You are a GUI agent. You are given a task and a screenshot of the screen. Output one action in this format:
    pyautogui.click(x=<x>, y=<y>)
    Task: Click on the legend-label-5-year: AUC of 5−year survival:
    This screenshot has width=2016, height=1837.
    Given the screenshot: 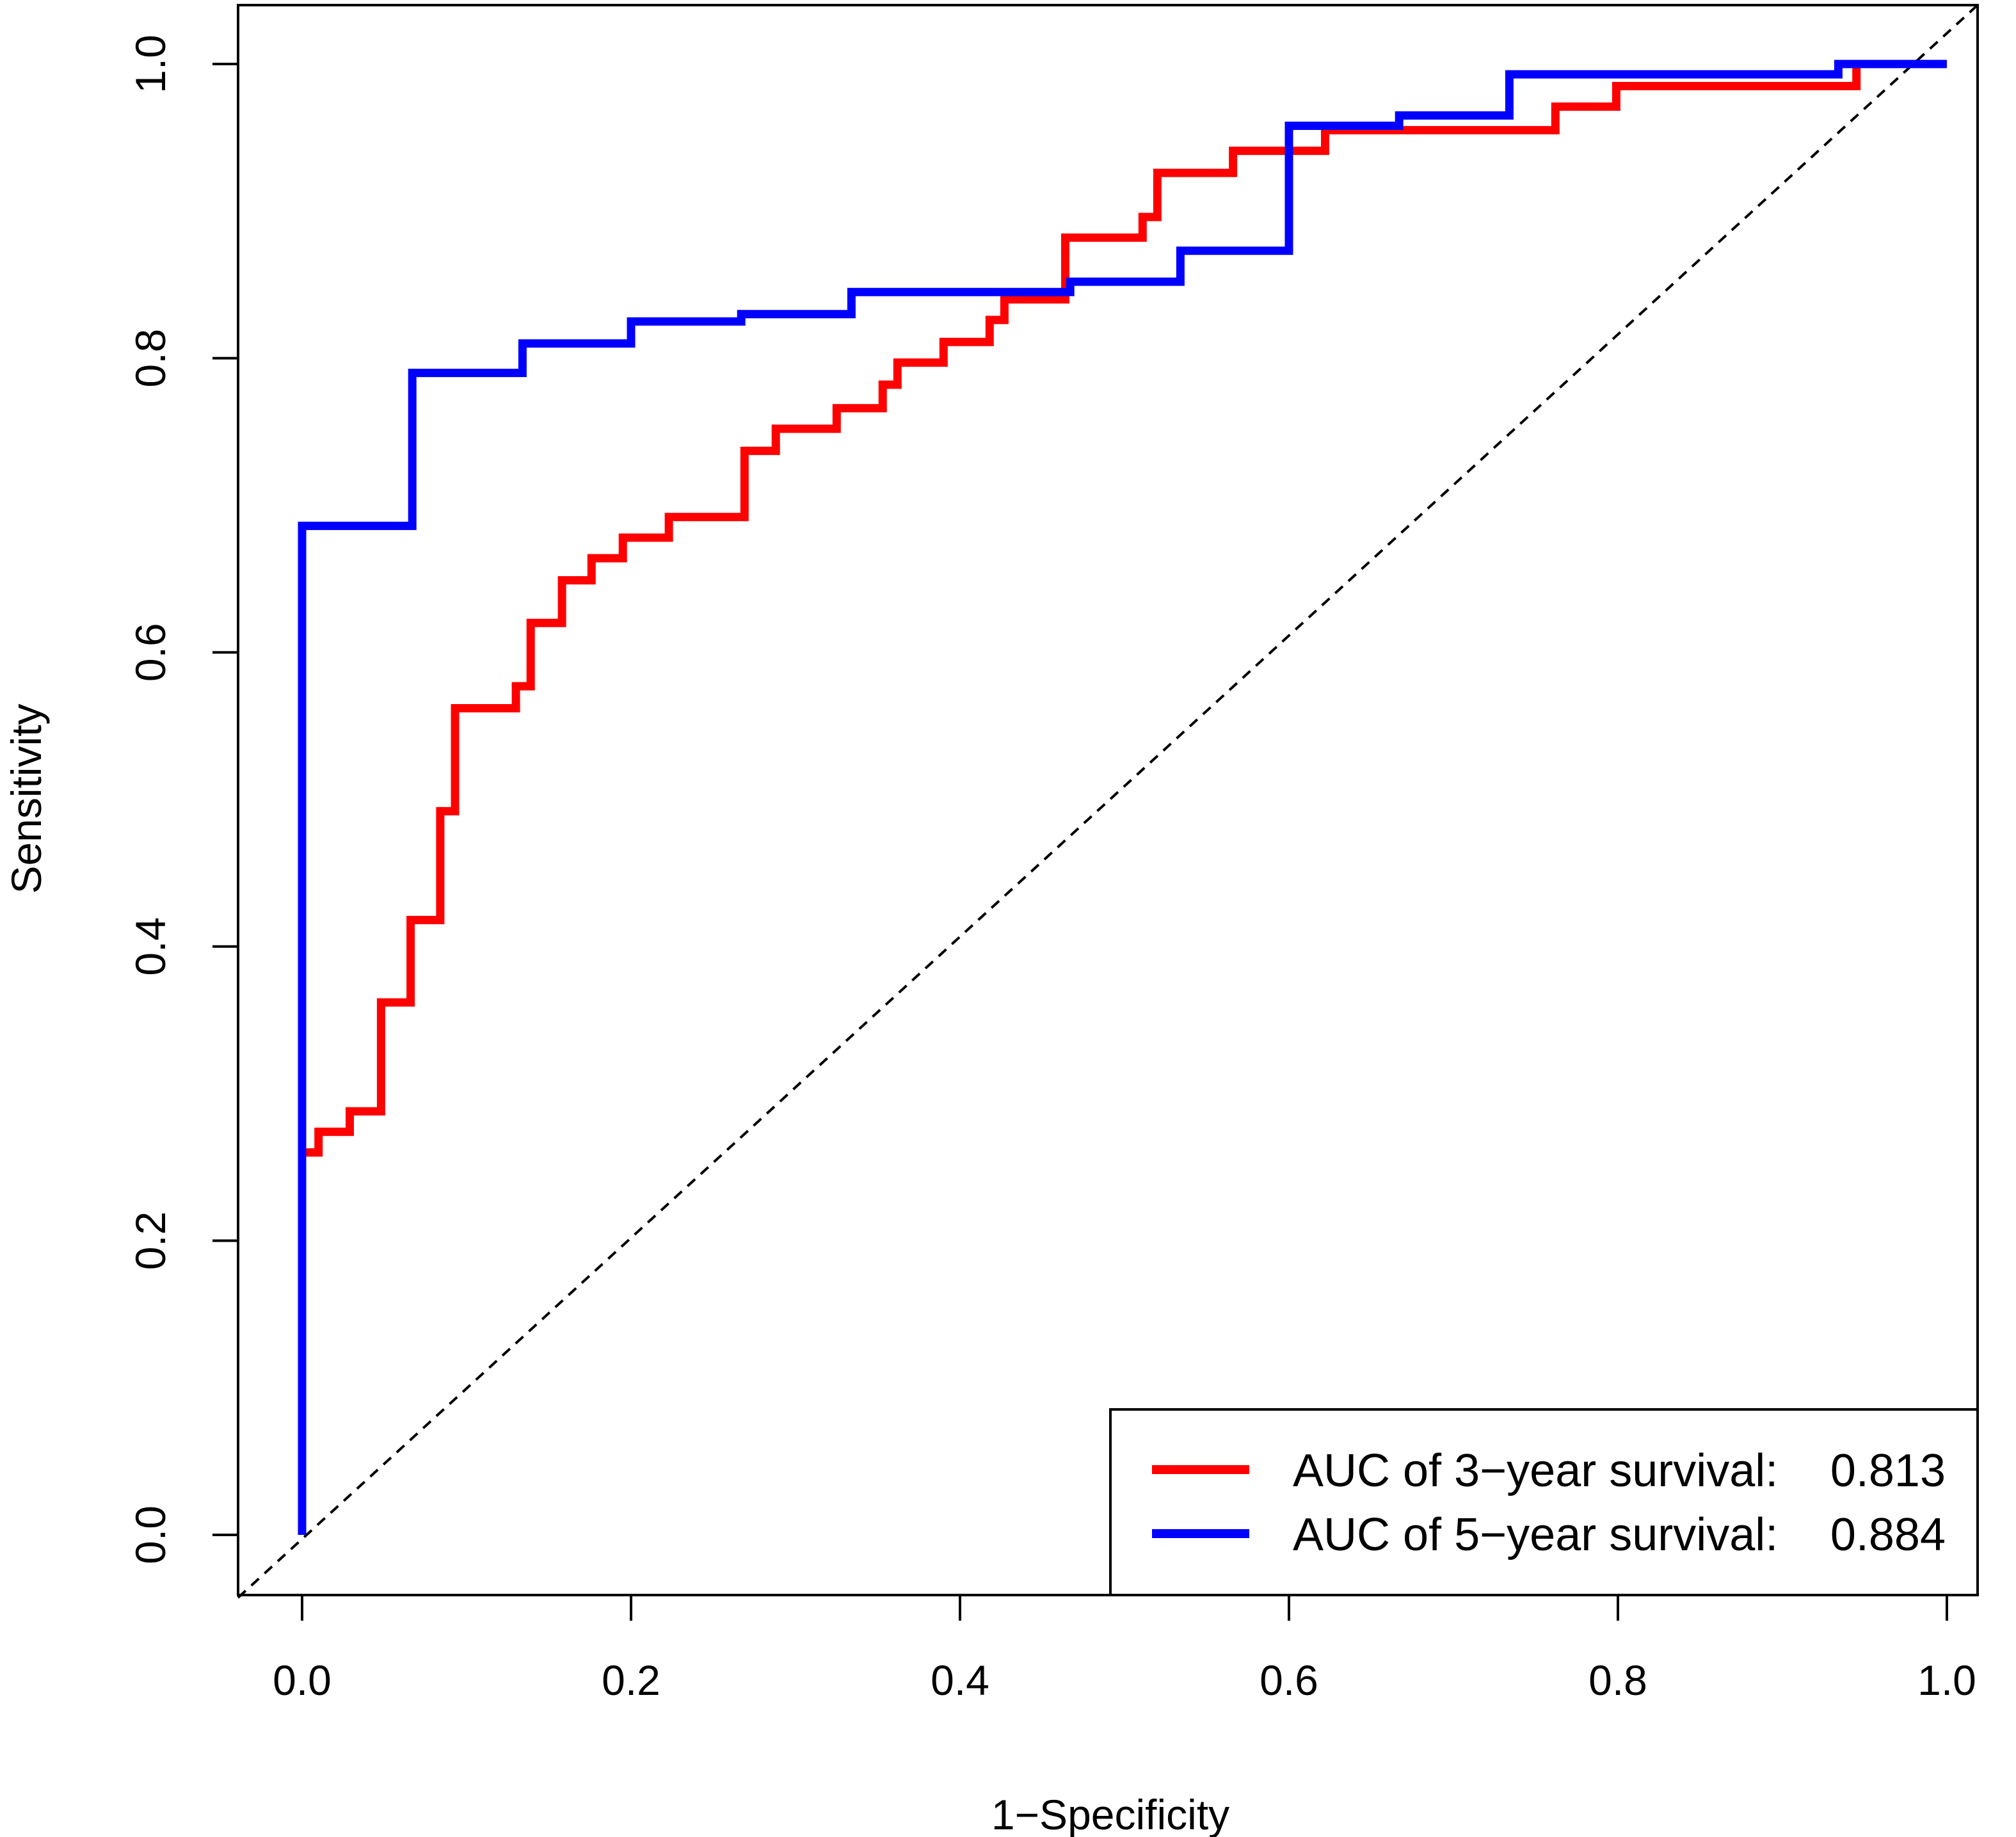 What is the action you would take?
    pyautogui.click(x=1535, y=1534)
    